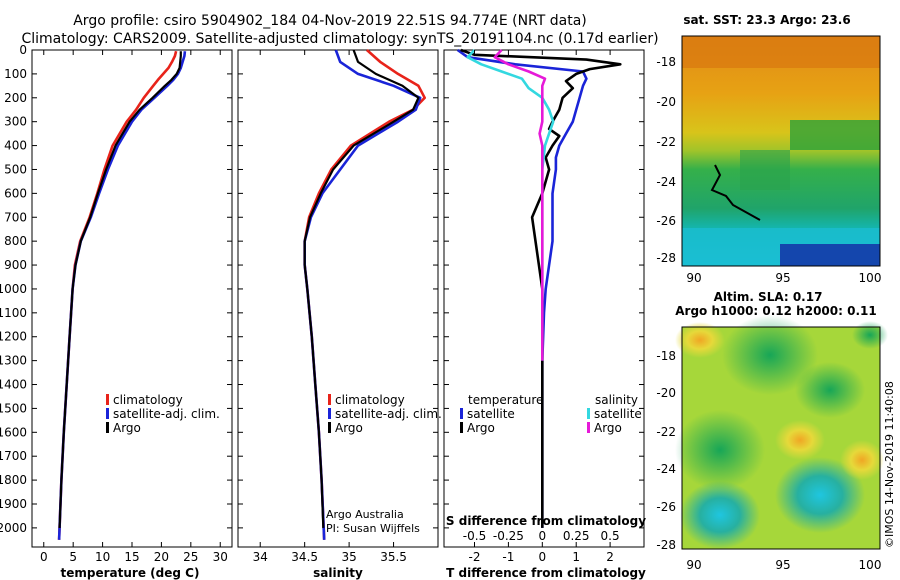  What do you see at coordinates (889, 464) in the screenshot?
I see `imos-credit: ©IMOS 14-Nov-2019 11:40:08` at bounding box center [889, 464].